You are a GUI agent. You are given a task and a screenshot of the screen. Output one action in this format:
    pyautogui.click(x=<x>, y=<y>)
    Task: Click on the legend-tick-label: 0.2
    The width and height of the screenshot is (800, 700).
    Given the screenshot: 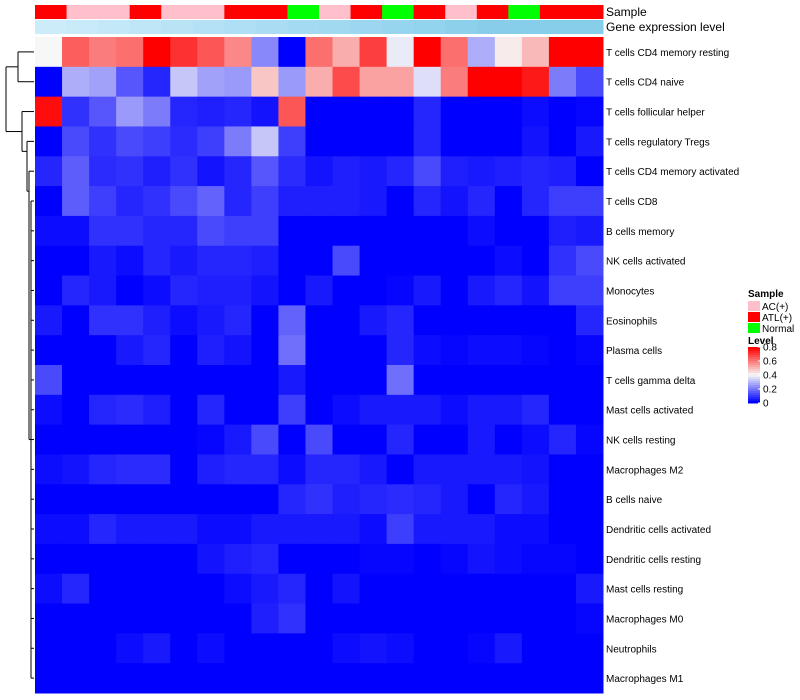 What is the action you would take?
    pyautogui.click(x=770, y=390)
    